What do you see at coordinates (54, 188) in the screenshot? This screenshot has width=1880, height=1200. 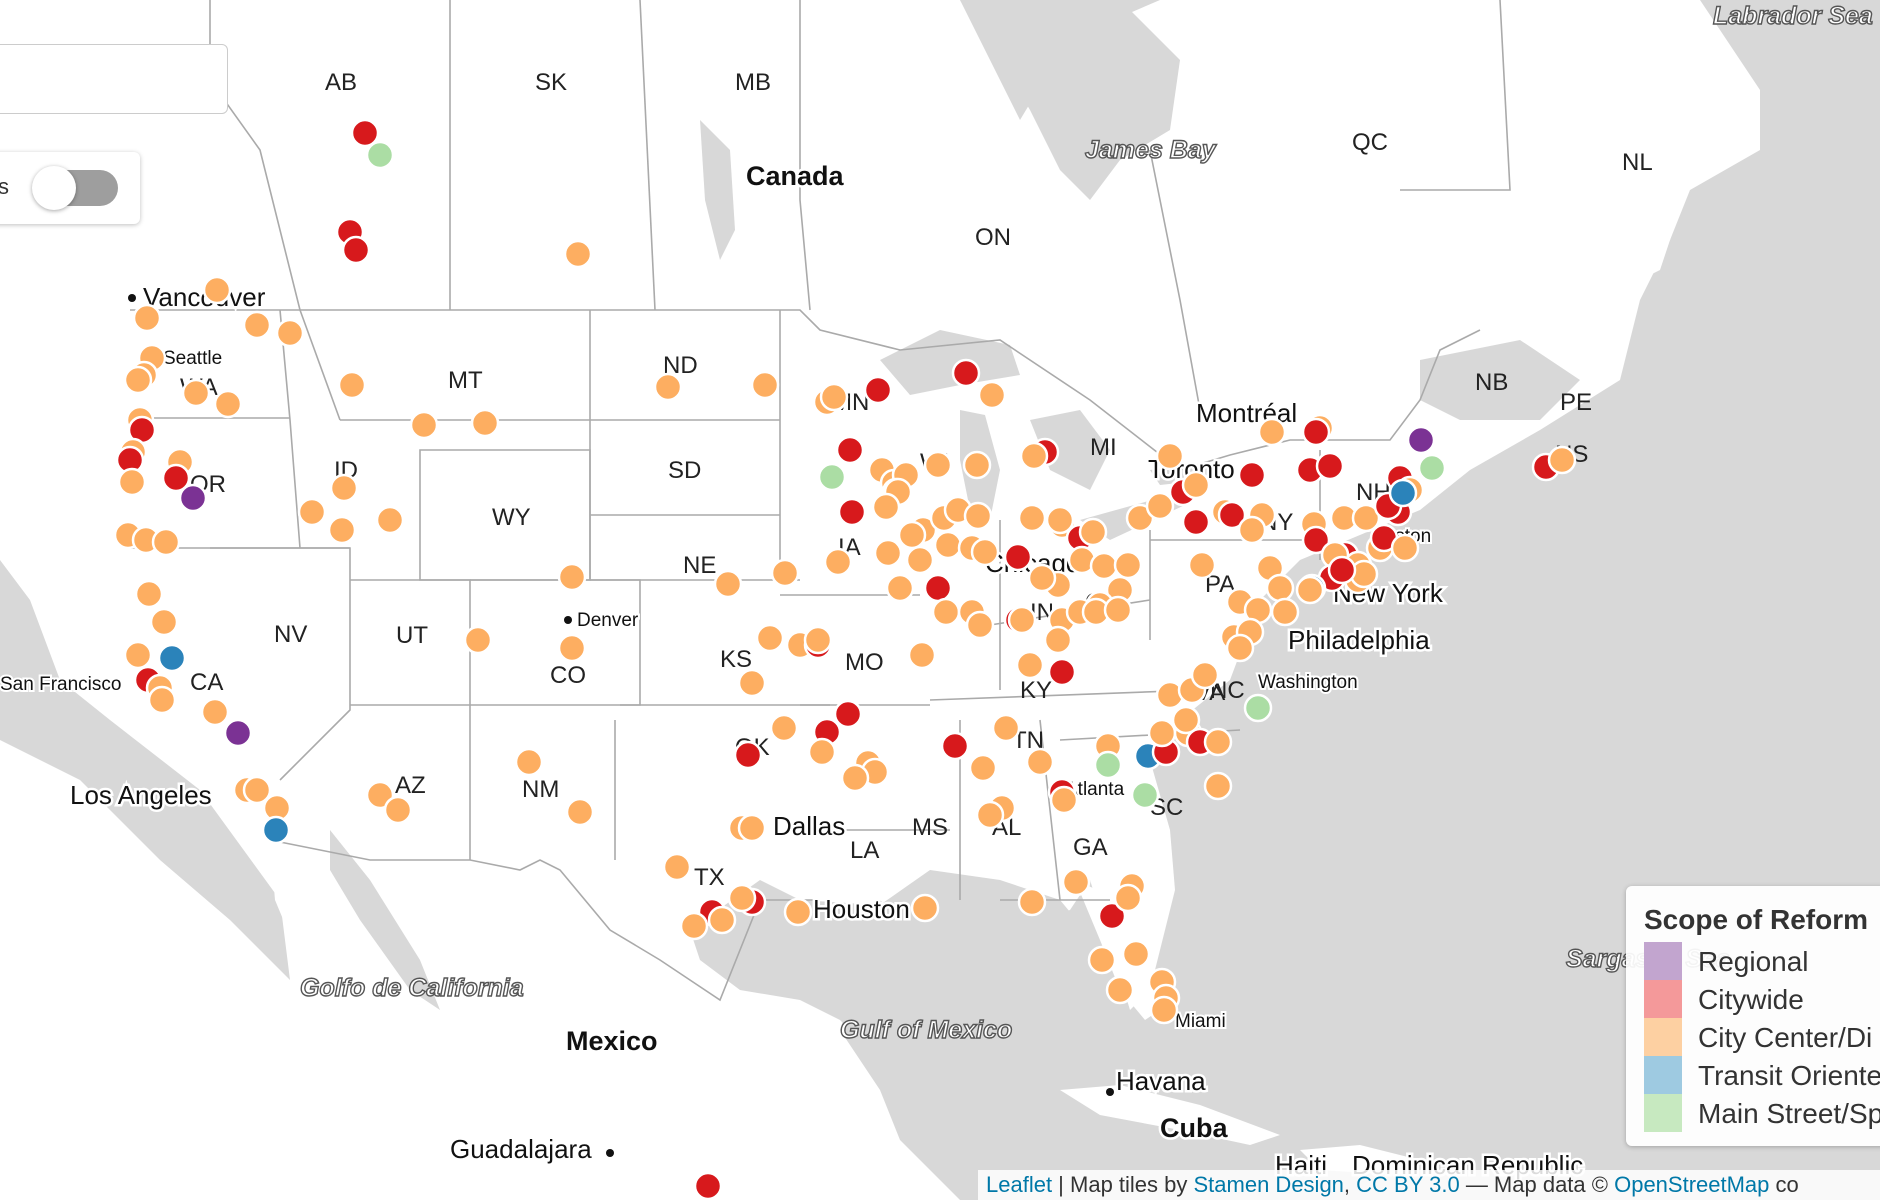 I see `toggle-knob` at bounding box center [54, 188].